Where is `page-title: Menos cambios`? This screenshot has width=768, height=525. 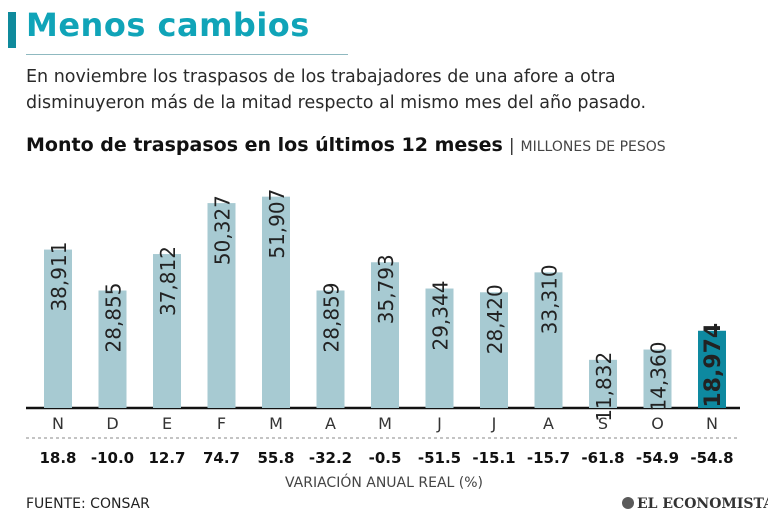 page-title: Menos cambios is located at coordinates (168, 25).